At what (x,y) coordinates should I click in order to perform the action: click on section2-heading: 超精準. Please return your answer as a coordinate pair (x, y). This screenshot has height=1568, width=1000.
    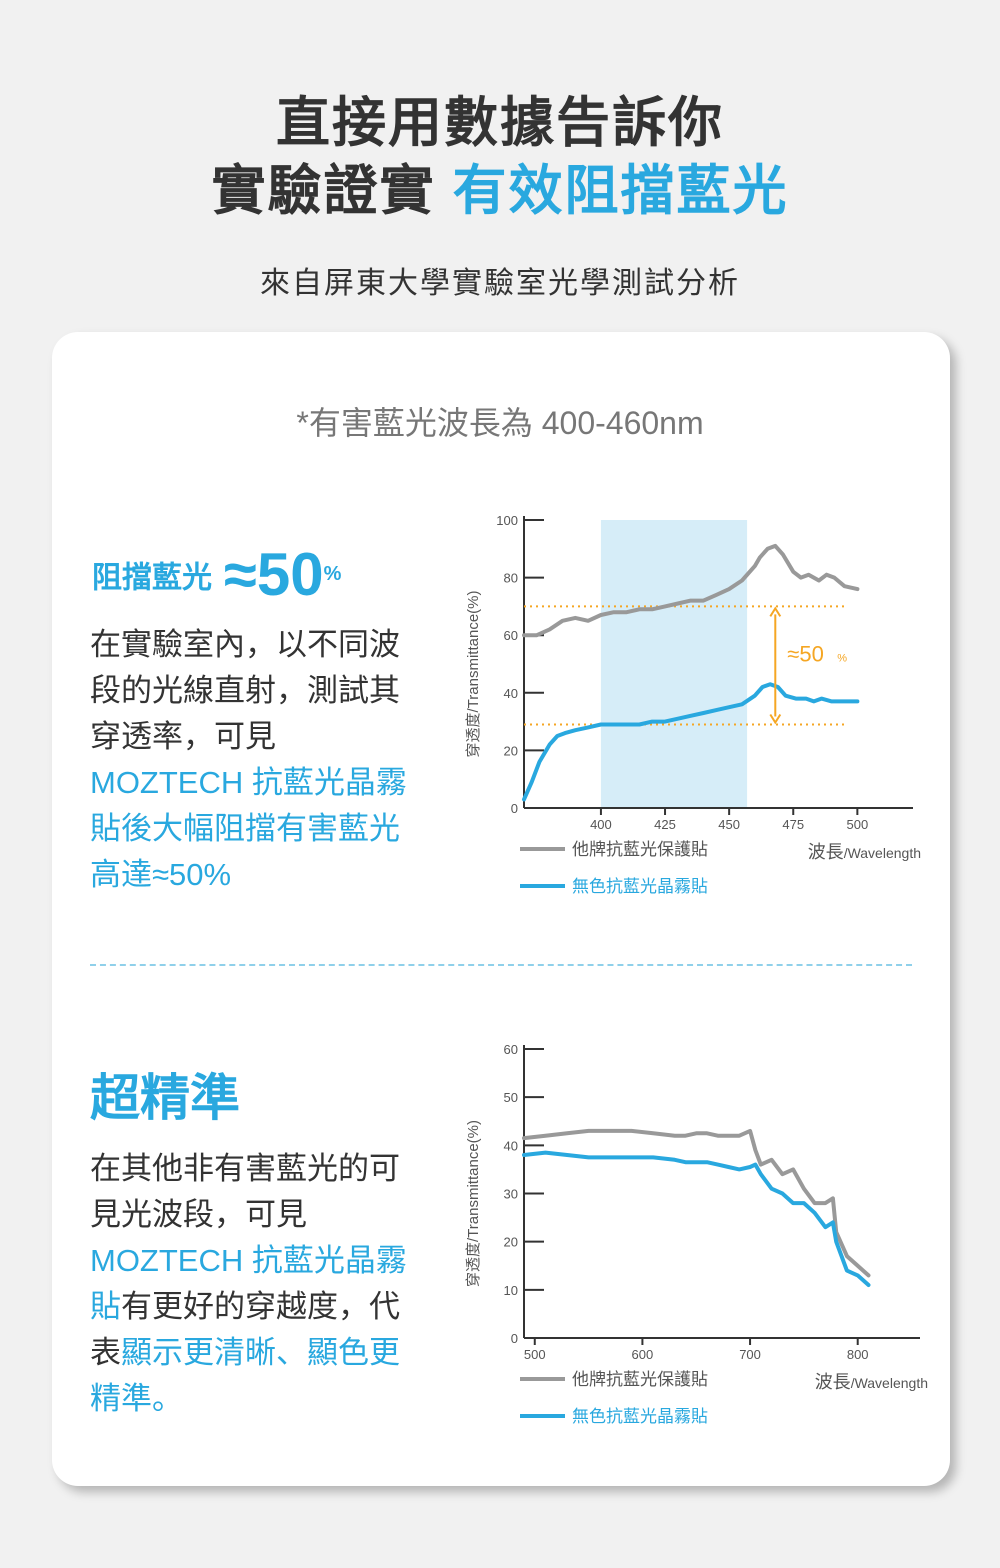
    Looking at the image, I should click on (165, 1098).